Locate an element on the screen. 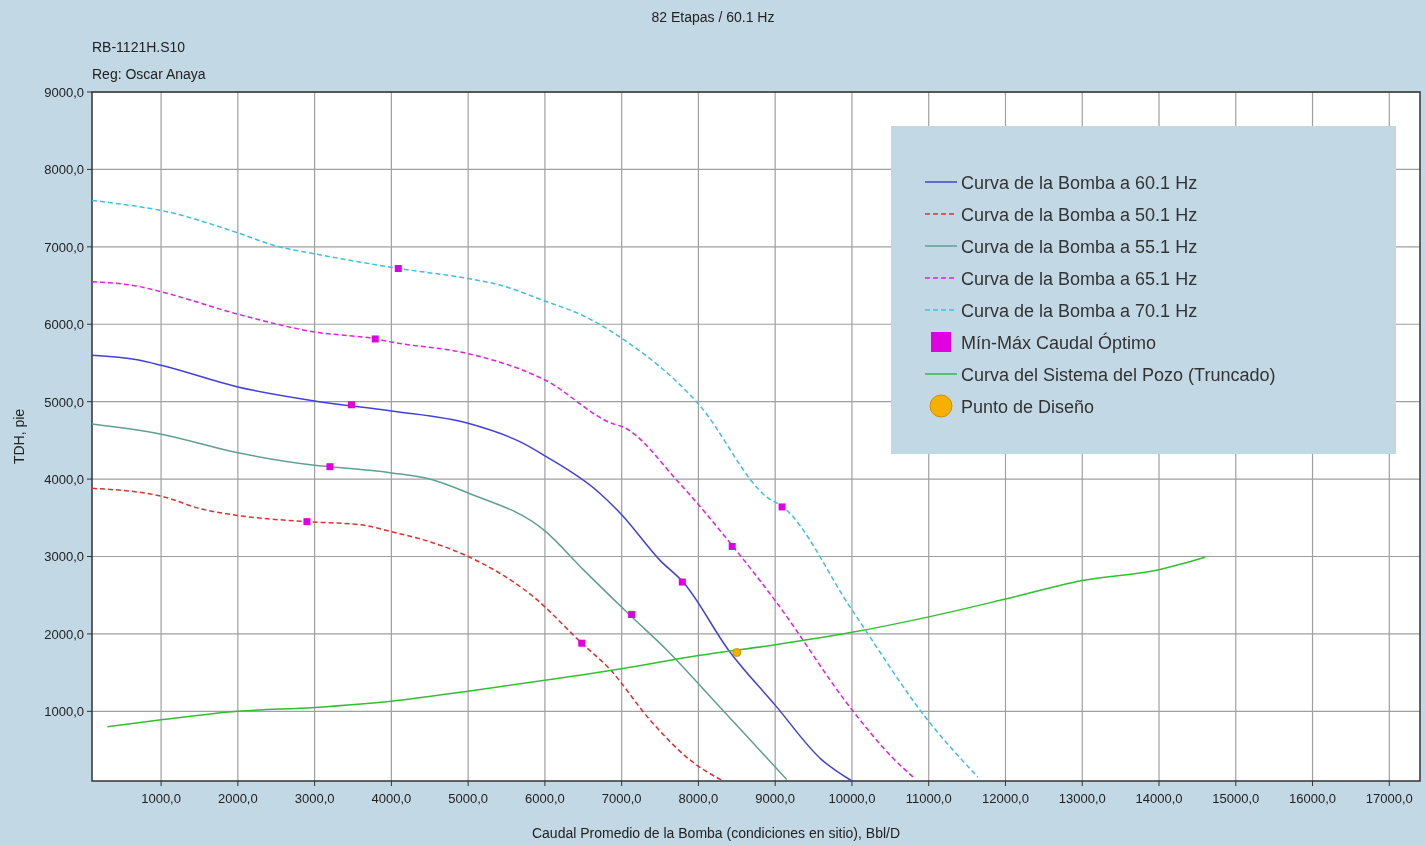 The image size is (1426, 846). x-tick-label: 17000,0 is located at coordinates (1389, 798).